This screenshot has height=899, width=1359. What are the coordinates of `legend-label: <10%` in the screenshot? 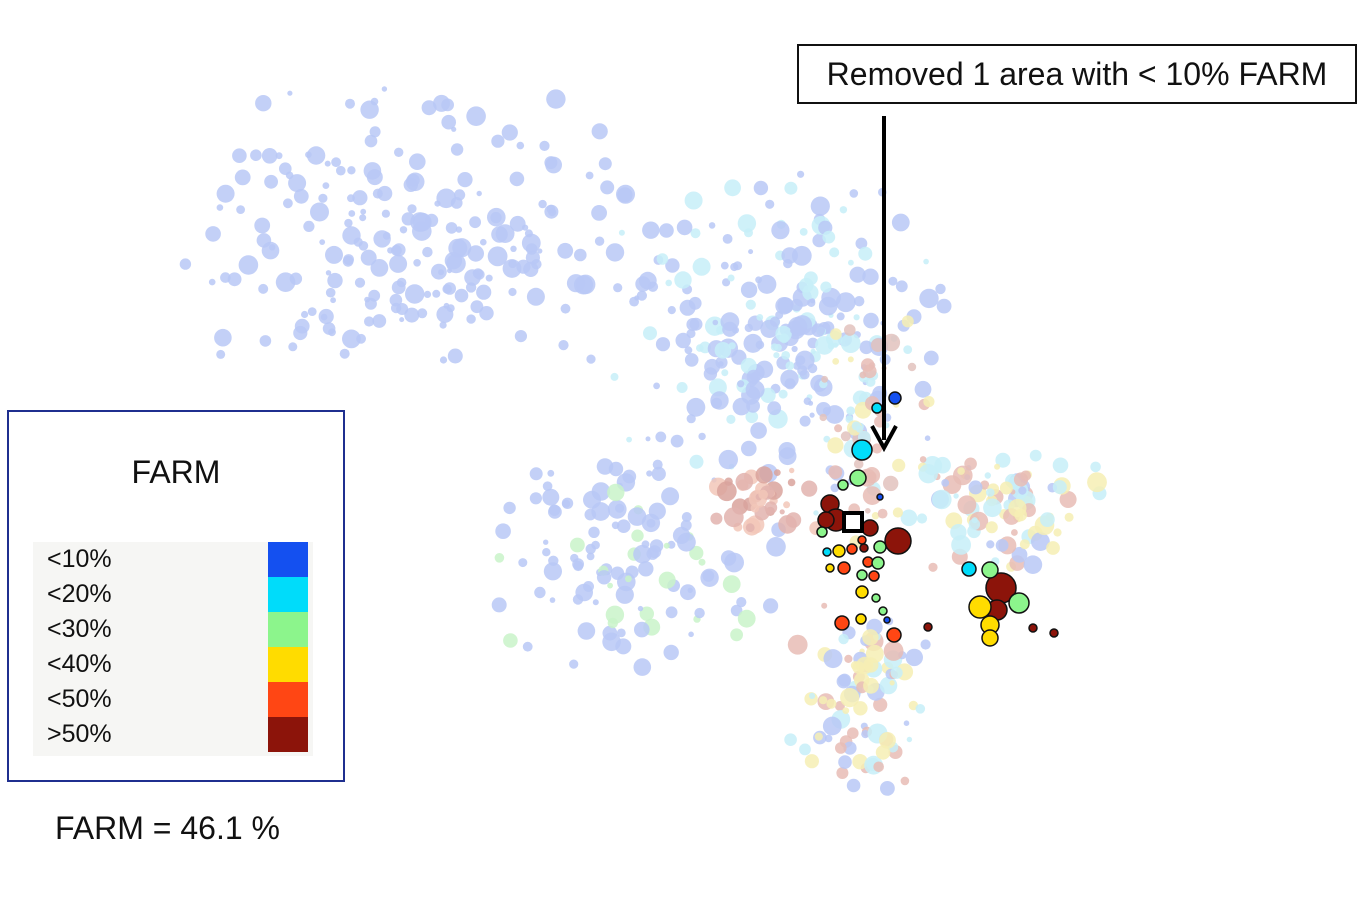 It's located at (79, 559).